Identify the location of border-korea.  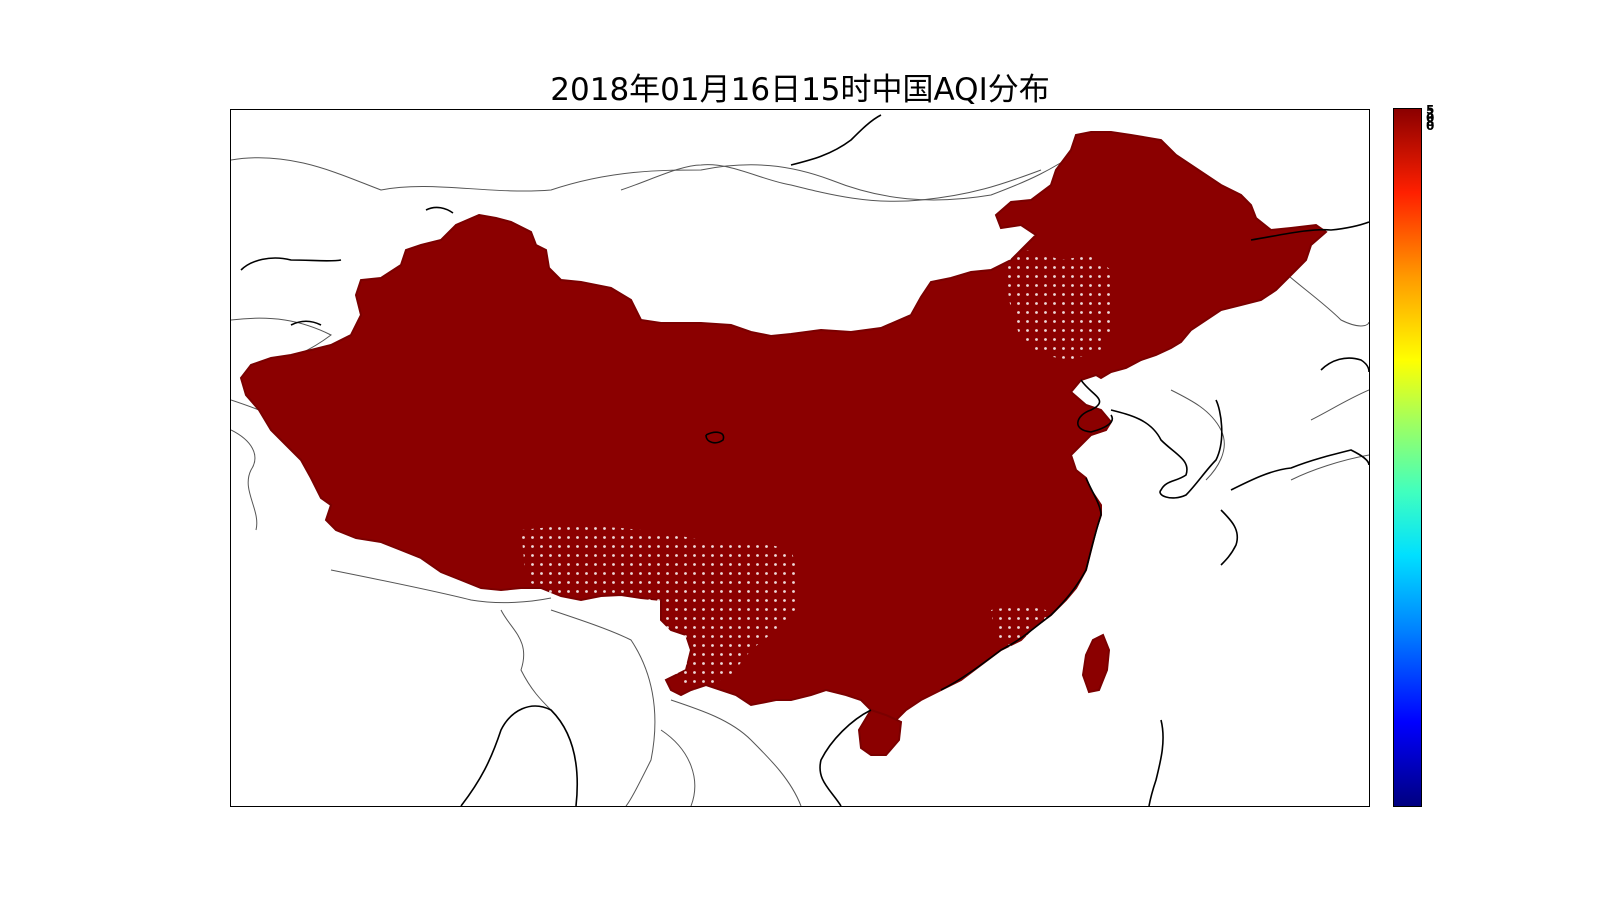
(1197, 435).